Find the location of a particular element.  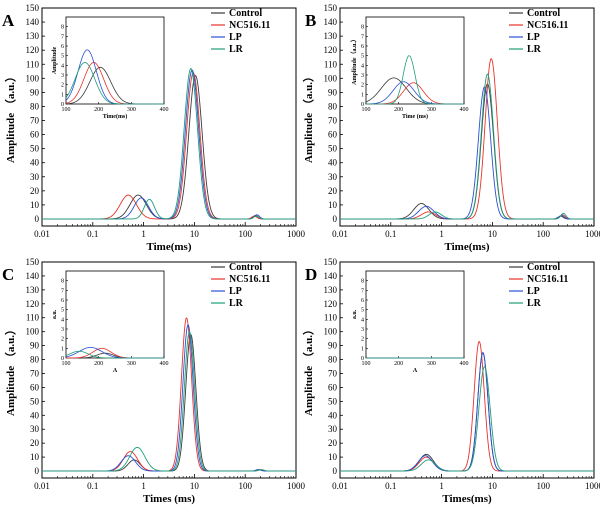

inset-y-axis-title: Amplitude（a.u.） is located at coordinates (354, 60).